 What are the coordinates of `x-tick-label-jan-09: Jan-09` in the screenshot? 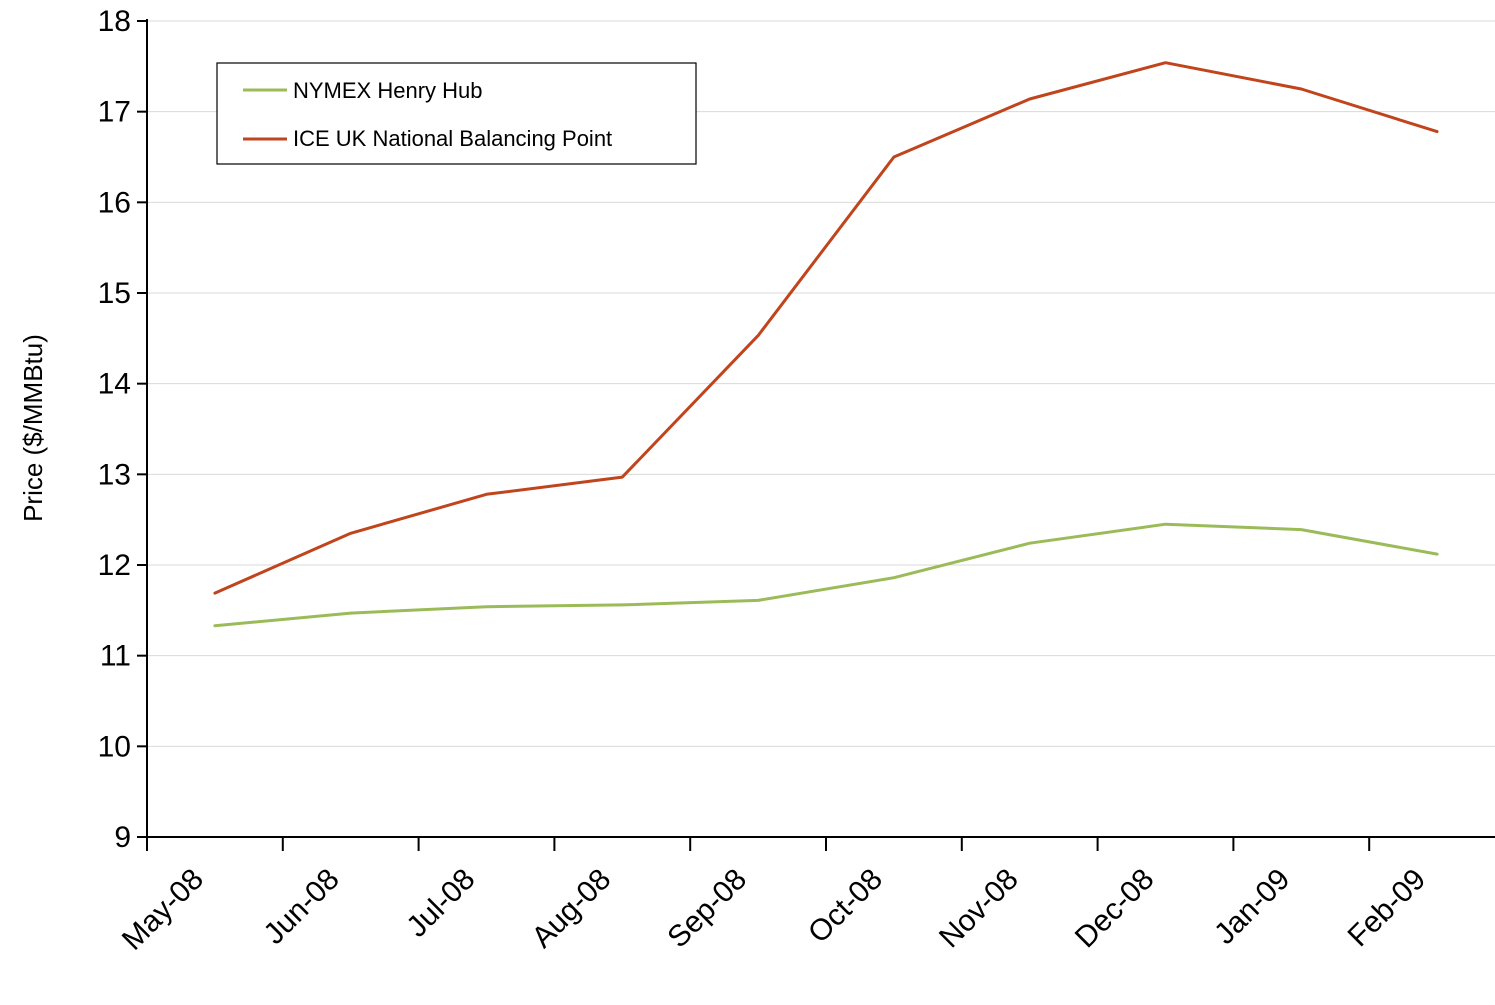 It's located at (1252, 907).